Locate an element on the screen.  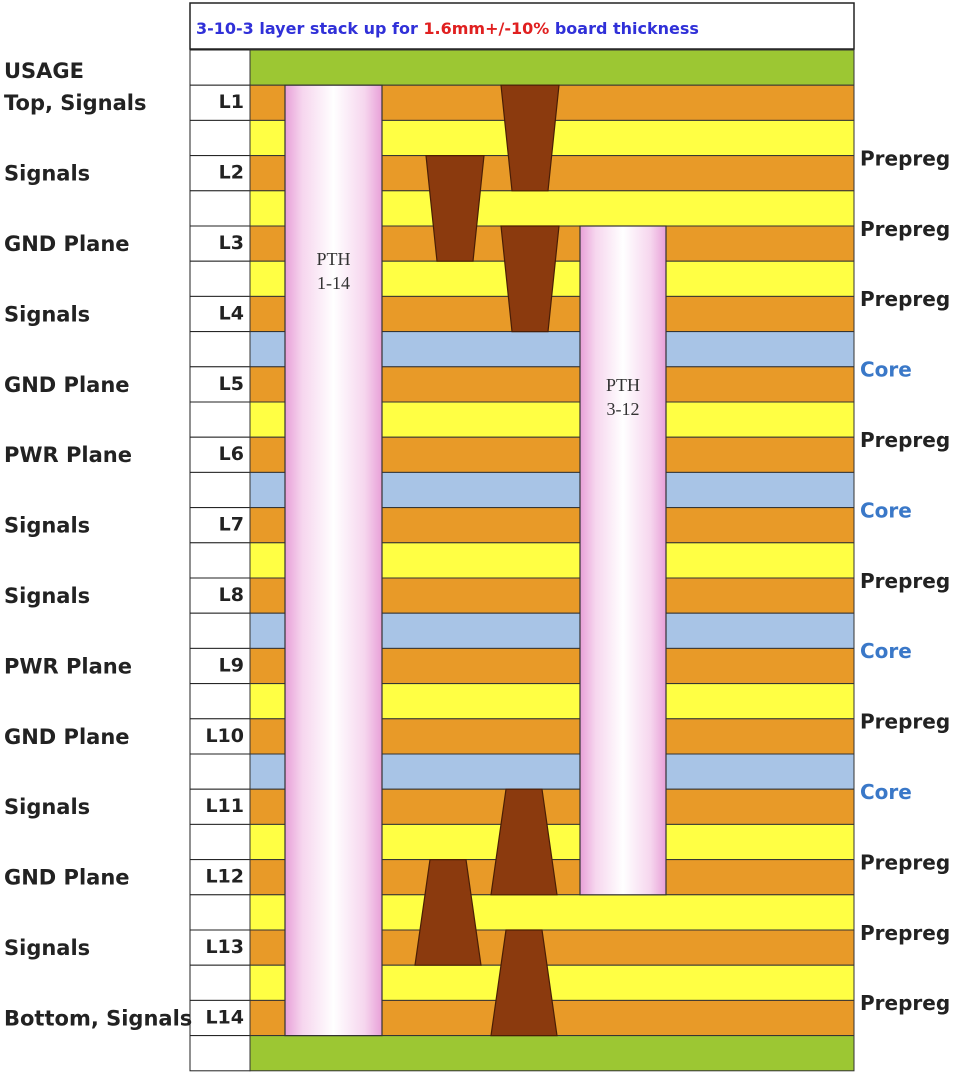
layer-id-label: L12 is located at coordinates (224, 877).